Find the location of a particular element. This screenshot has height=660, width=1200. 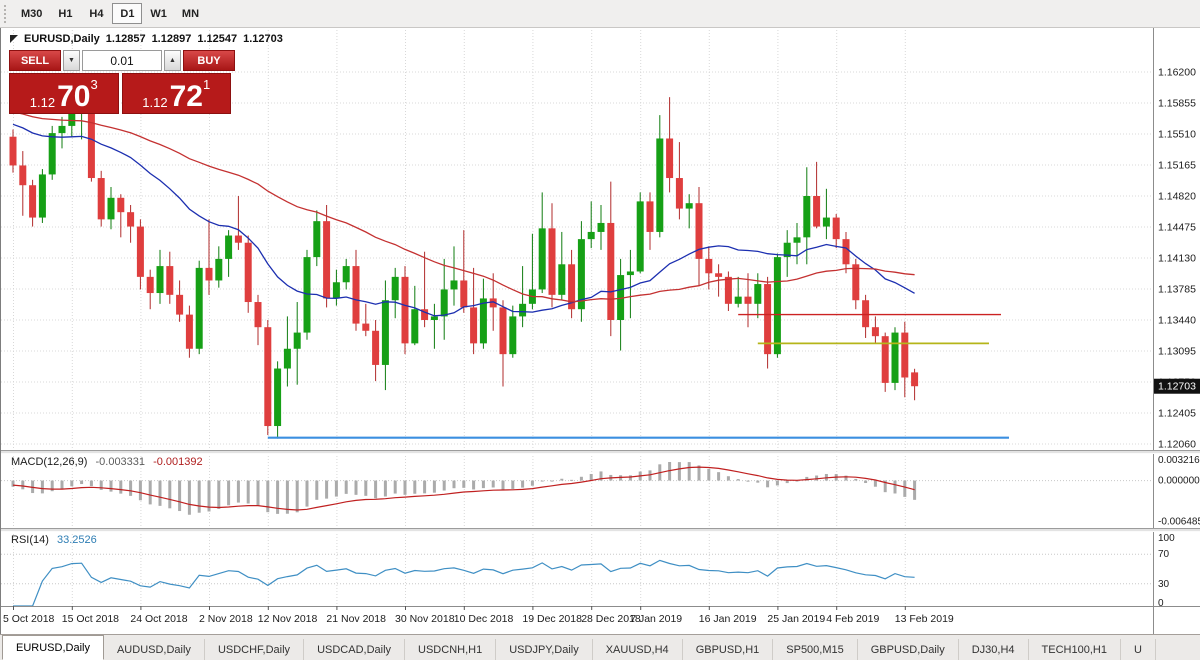

macd-indicator-label: MACD(12,26,9) -0.003331 -0.001392 is located at coordinates (107, 462).